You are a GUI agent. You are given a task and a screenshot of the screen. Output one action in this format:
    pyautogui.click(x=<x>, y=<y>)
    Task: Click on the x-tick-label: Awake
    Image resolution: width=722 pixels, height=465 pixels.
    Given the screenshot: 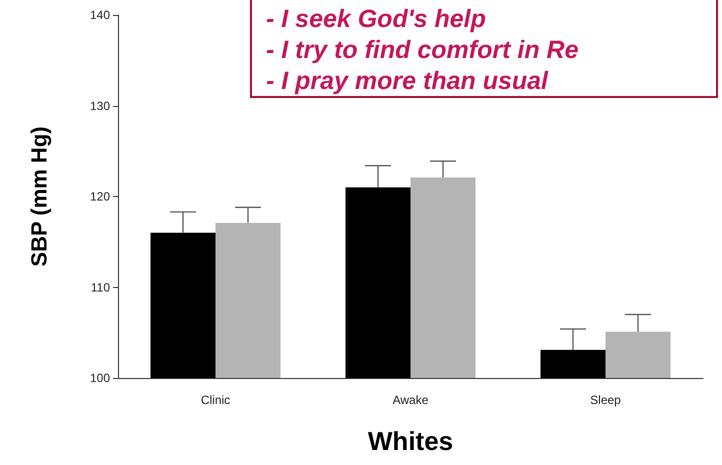 What is the action you would take?
    pyautogui.click(x=410, y=400)
    